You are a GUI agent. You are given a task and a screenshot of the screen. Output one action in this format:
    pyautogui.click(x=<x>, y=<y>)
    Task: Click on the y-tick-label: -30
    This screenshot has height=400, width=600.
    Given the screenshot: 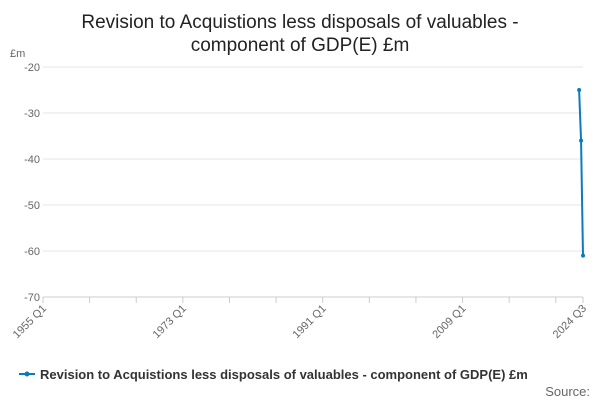 What is the action you would take?
    pyautogui.click(x=32, y=114)
    